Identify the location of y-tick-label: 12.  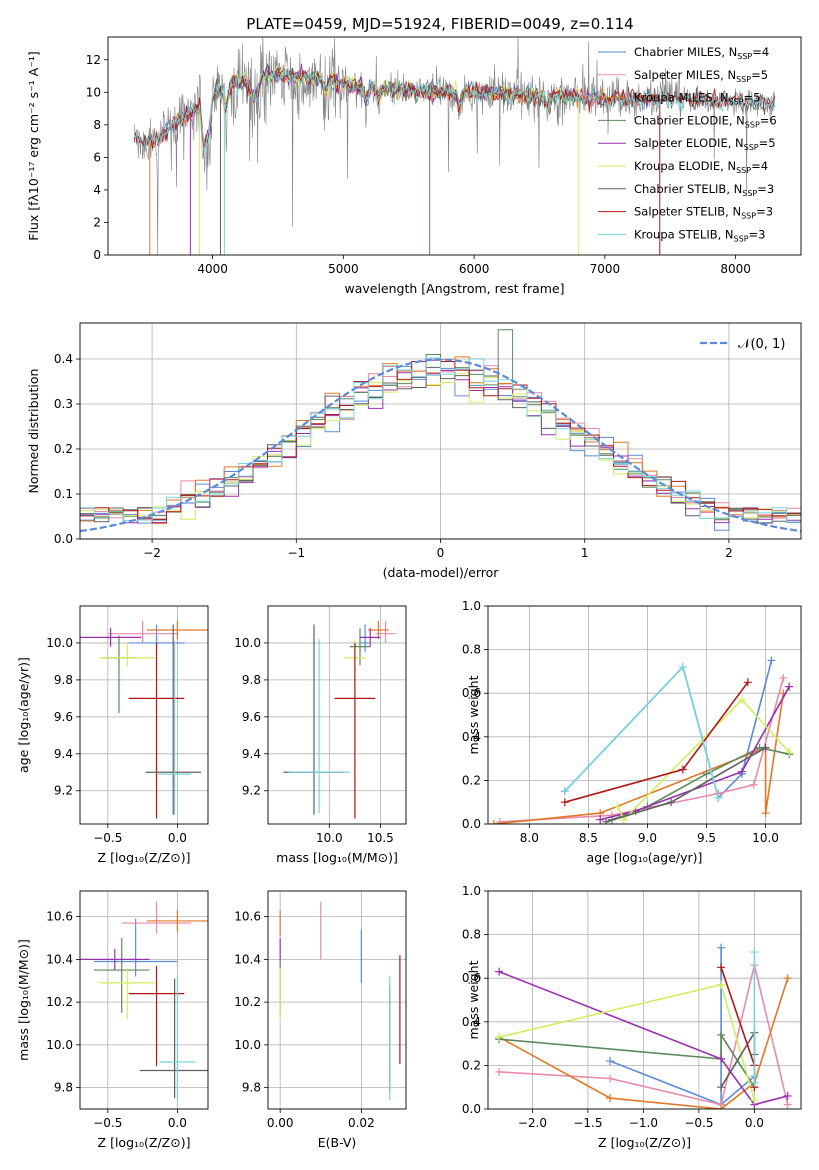
(93, 60).